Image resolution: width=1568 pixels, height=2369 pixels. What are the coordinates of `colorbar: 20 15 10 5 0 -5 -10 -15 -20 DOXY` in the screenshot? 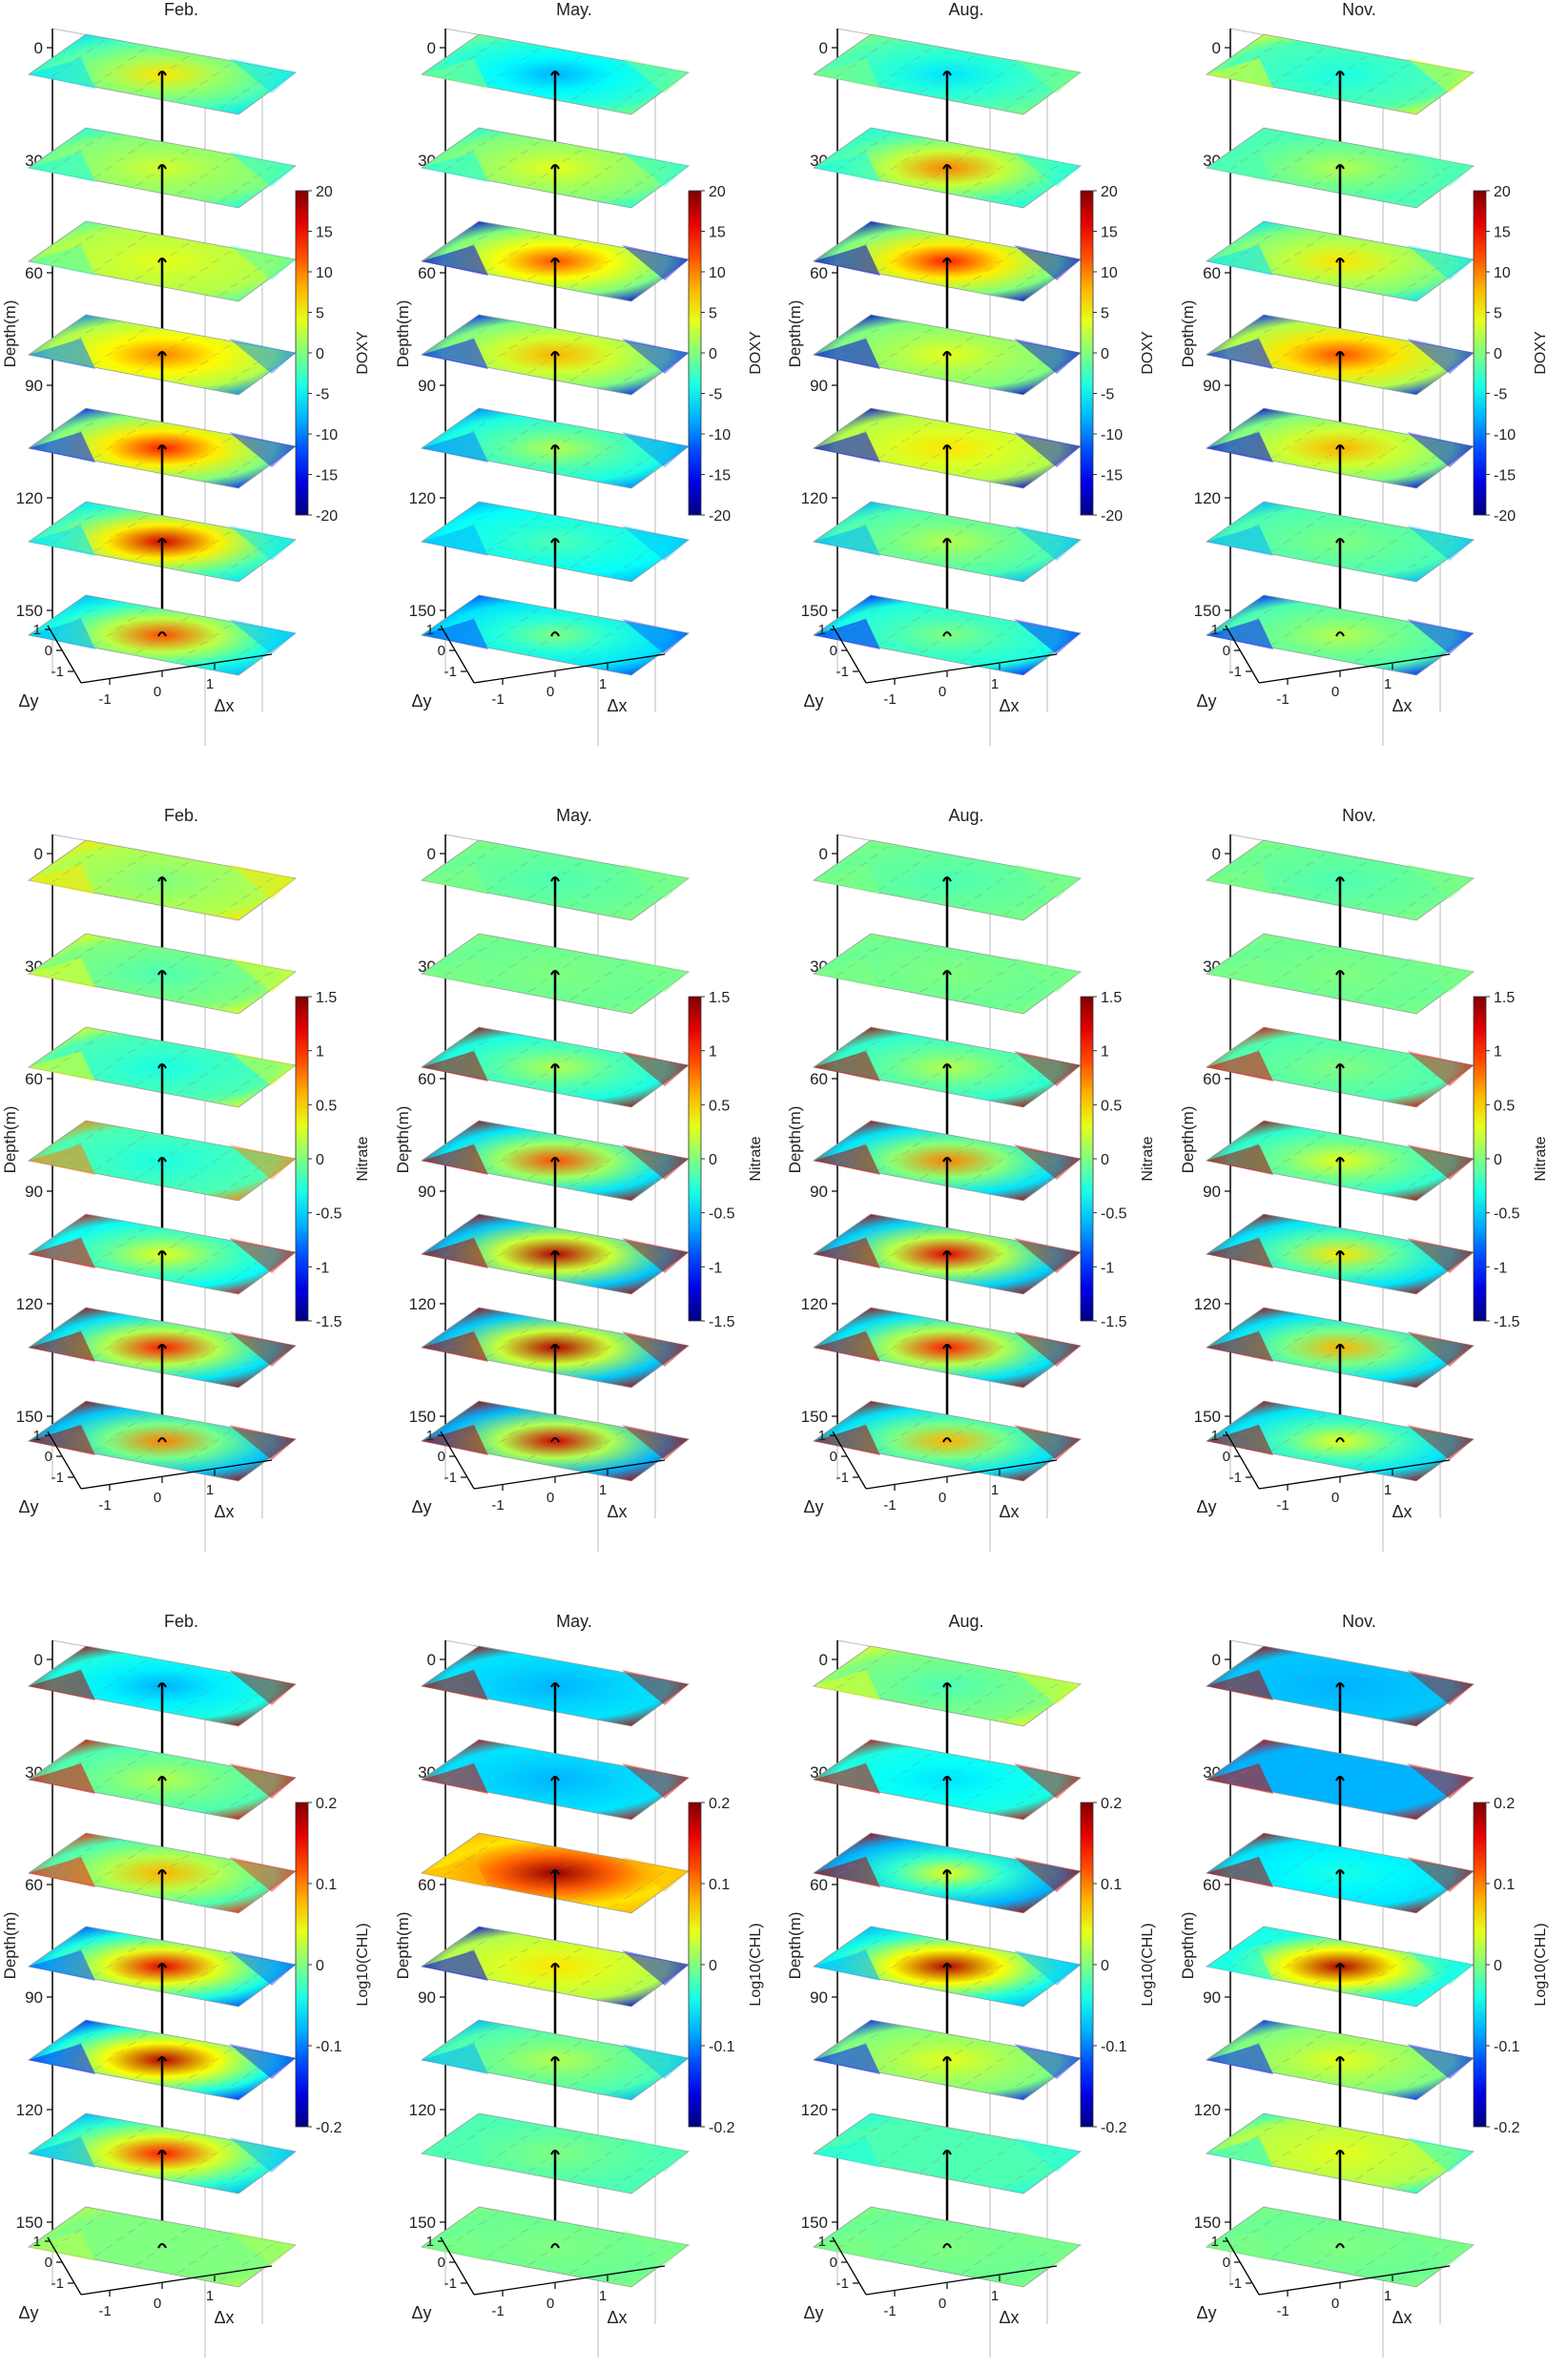 It's located at (333, 354).